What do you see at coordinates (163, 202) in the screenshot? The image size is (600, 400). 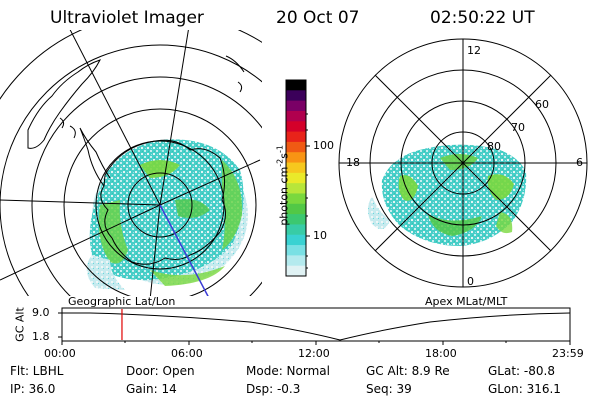 I see `antarctic-coastline` at bounding box center [163, 202].